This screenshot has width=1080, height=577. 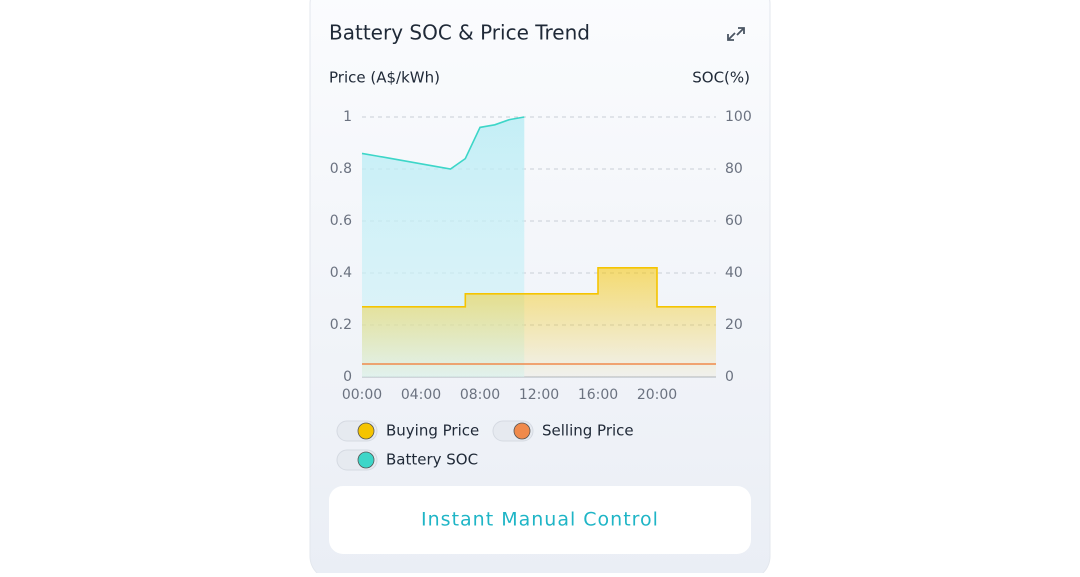 What do you see at coordinates (539, 395) in the screenshot?
I see `x-tick-label: 12:00` at bounding box center [539, 395].